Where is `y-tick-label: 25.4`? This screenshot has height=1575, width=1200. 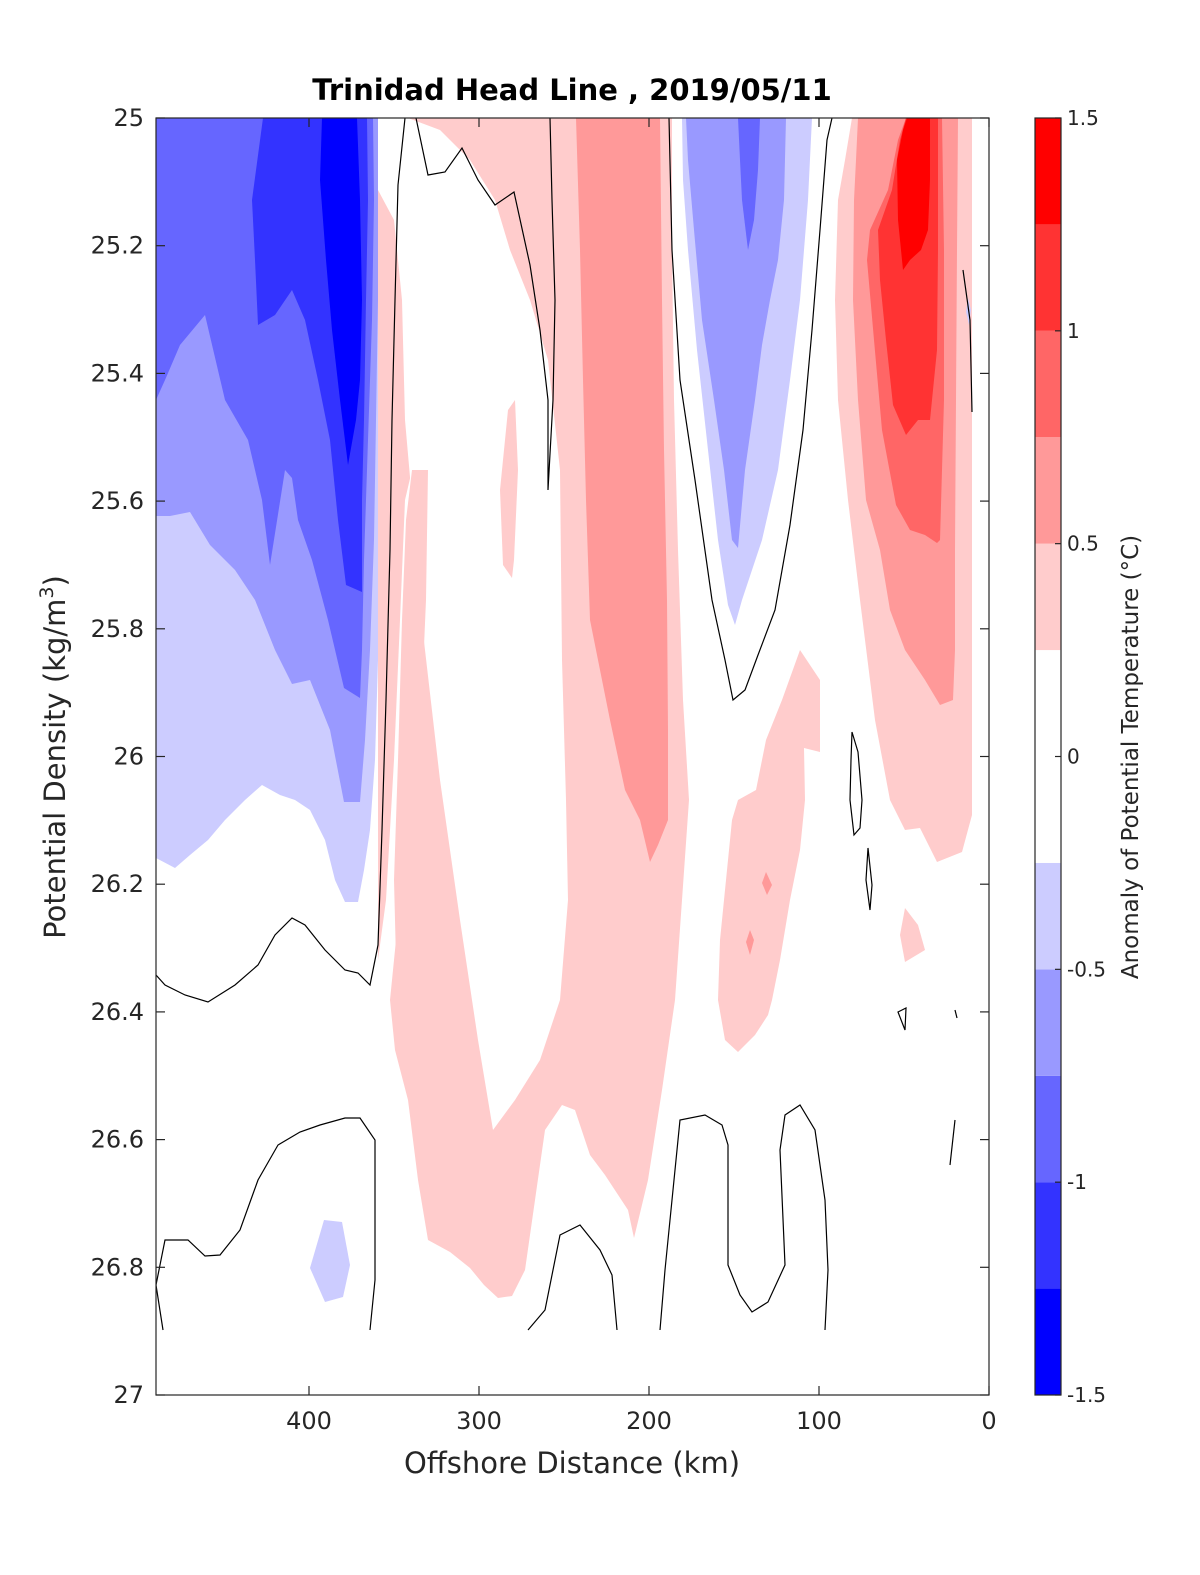 y-tick-label: 25.4 is located at coordinates (117, 373).